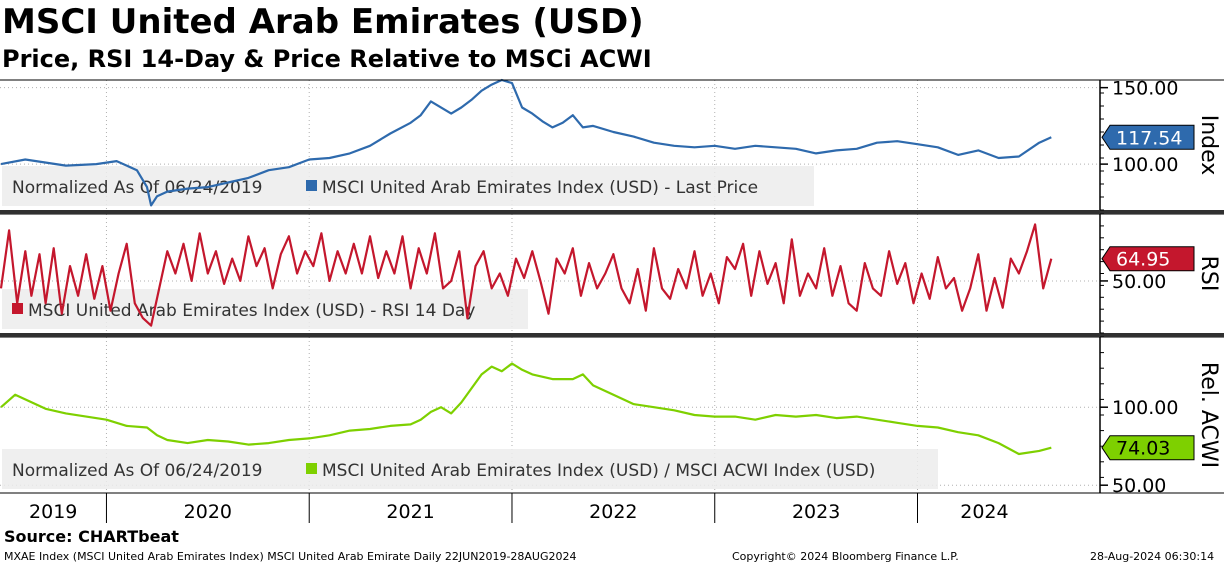  Describe the element at coordinates (1143, 449) in the screenshot. I see `last-value-label: 74.03` at that location.